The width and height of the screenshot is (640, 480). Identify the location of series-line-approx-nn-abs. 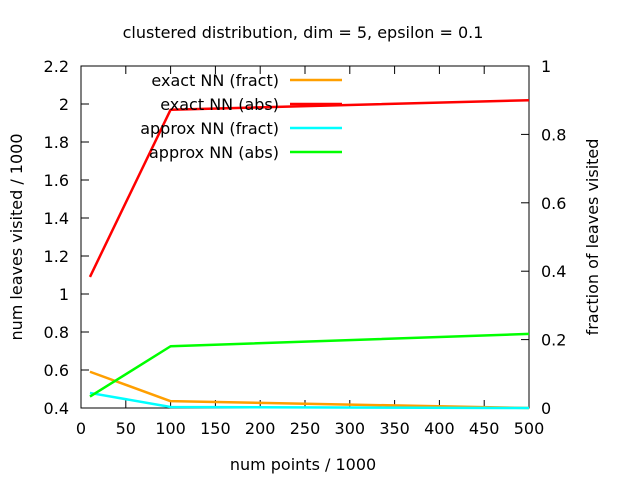
(309, 365).